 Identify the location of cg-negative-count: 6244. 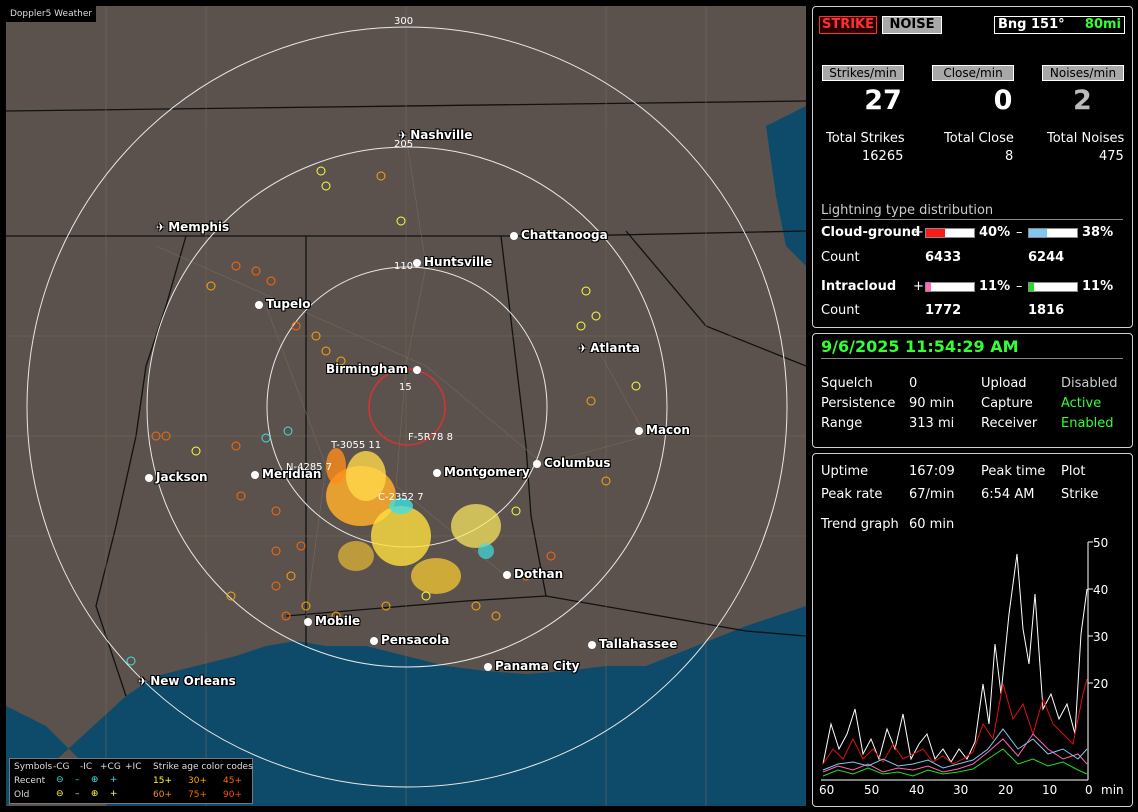
(1046, 257).